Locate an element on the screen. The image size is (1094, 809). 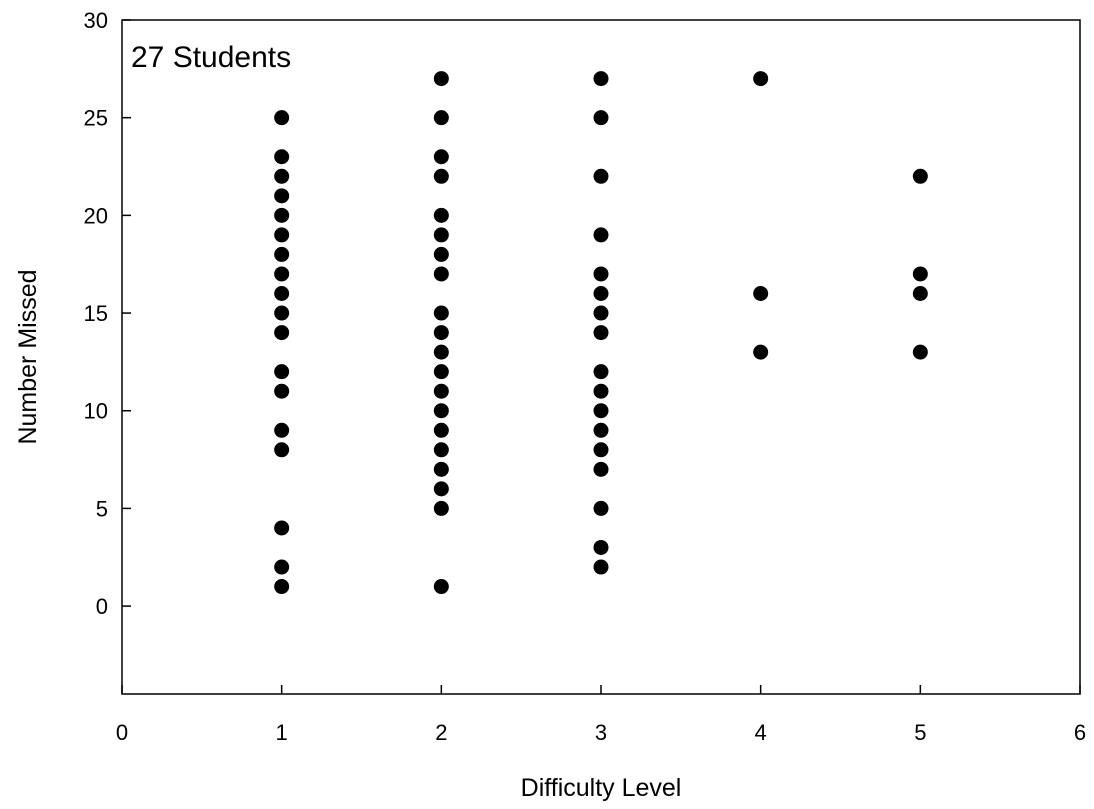
x-tick-label: 3 is located at coordinates (601, 732).